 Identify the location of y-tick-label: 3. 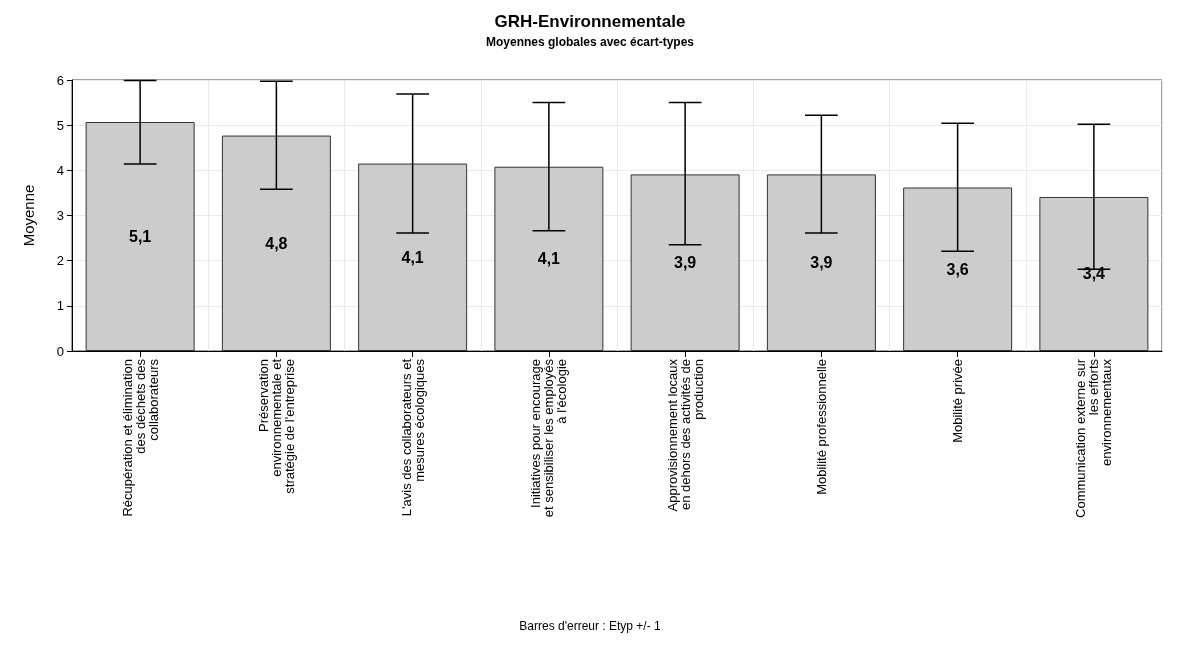
(60, 215).